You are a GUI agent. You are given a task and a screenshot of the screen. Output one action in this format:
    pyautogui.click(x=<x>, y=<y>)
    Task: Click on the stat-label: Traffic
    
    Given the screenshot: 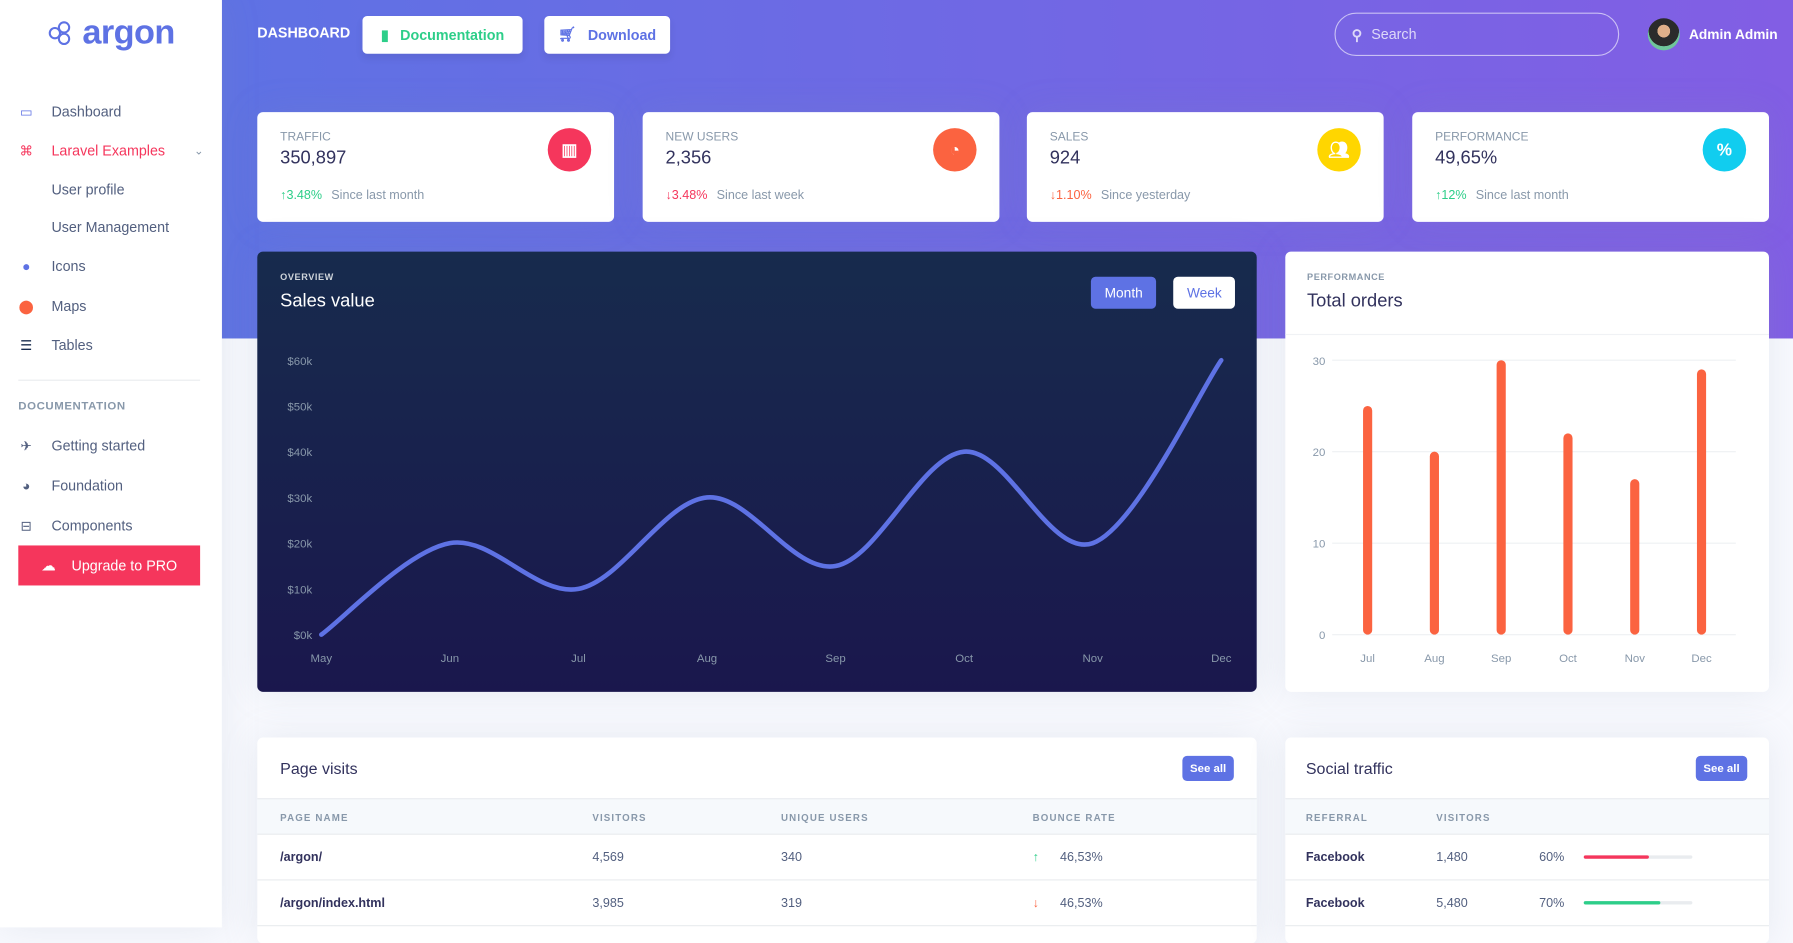 What is the action you would take?
    pyautogui.click(x=305, y=137)
    